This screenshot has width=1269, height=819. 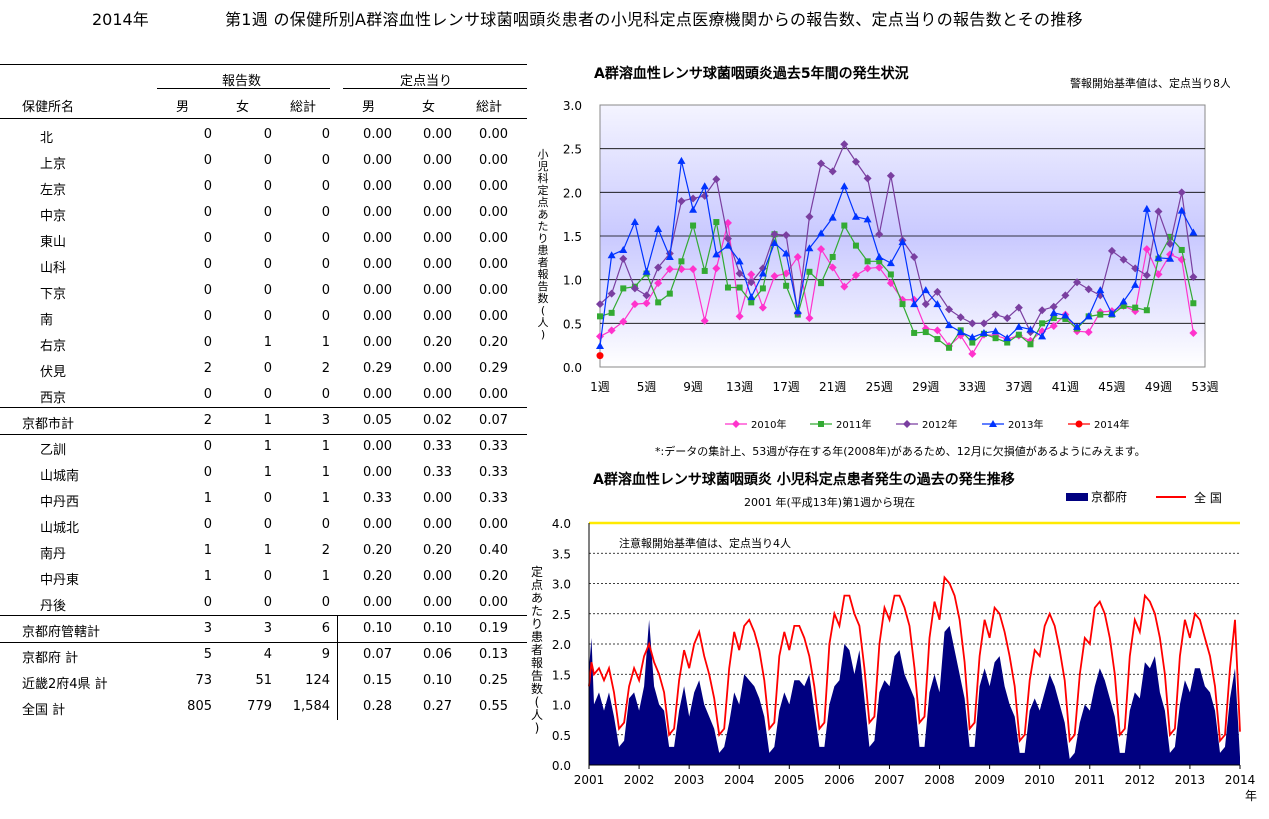 I want to click on col-header-pm: 男, so click(x=369, y=107).